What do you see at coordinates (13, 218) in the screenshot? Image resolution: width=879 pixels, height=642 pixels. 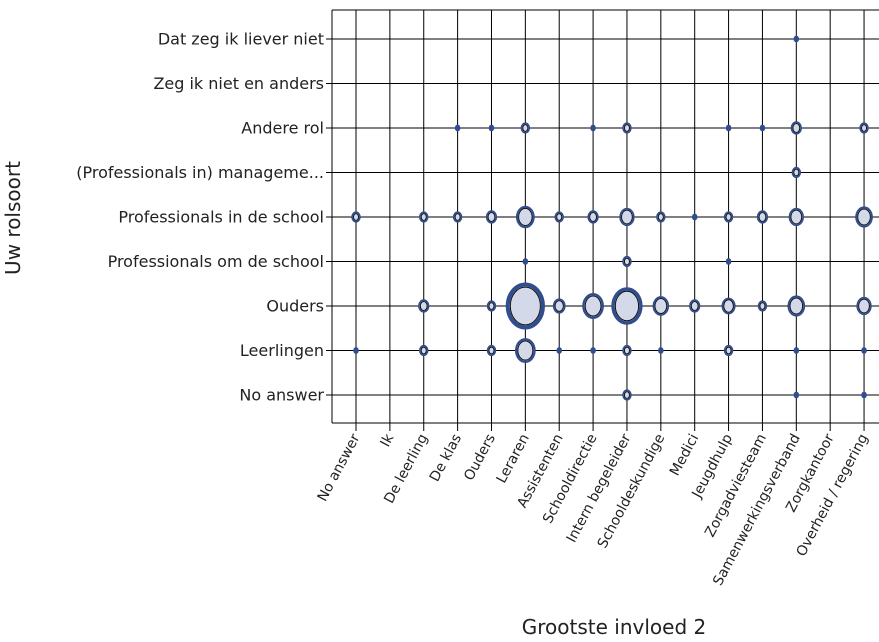 I see `y-axis-title: Uw rolsoort` at bounding box center [13, 218].